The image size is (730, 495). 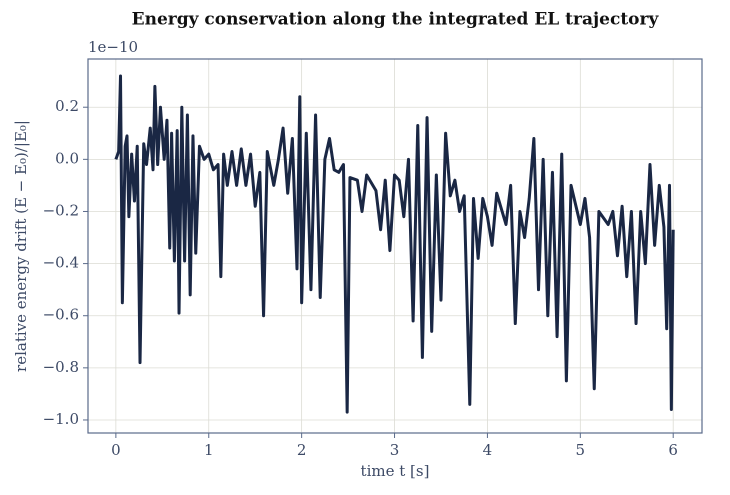 I want to click on y-axis-label: relative energy drift (E − E₀)/|E₀|, so click(x=21, y=246).